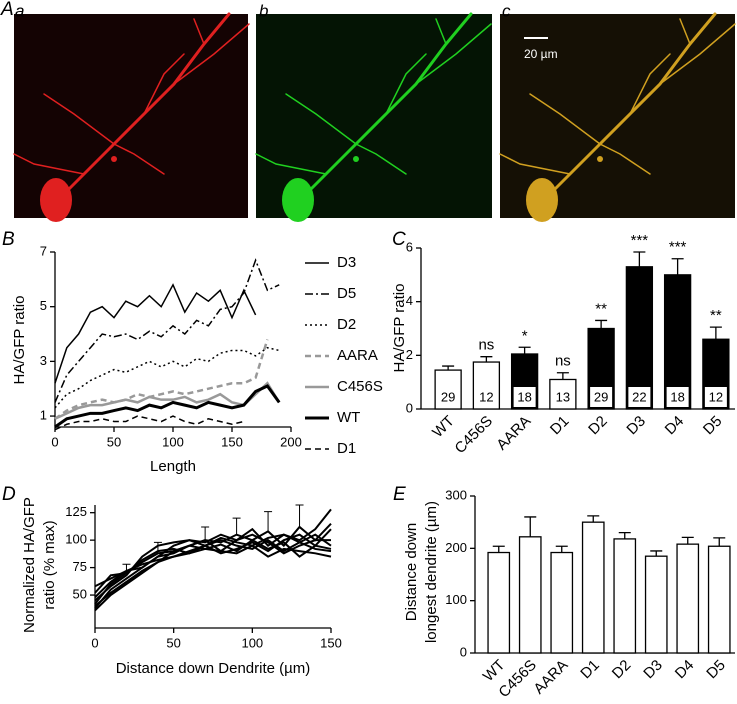 This screenshot has width=737, height=704. What do you see at coordinates (173, 466) in the screenshot?
I see `x-axis-label: Length` at bounding box center [173, 466].